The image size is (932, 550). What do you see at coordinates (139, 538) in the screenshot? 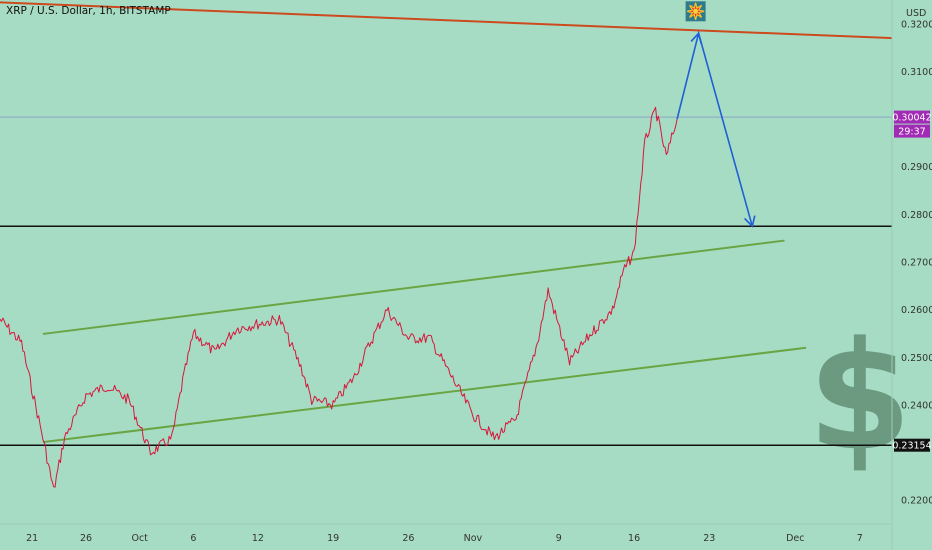
I see `x-tick-label: Oct` at bounding box center [139, 538].